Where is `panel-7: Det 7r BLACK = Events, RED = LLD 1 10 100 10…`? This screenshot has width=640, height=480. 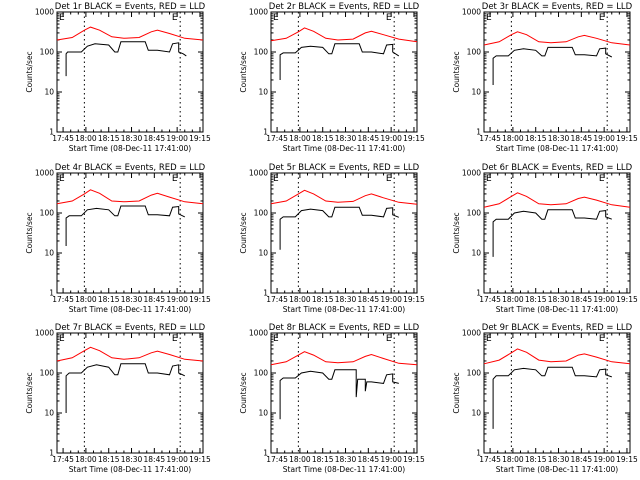 panel-7: Det 7r BLACK = Events, RED = LLD 1 10 100 10… is located at coordinates (118, 398).